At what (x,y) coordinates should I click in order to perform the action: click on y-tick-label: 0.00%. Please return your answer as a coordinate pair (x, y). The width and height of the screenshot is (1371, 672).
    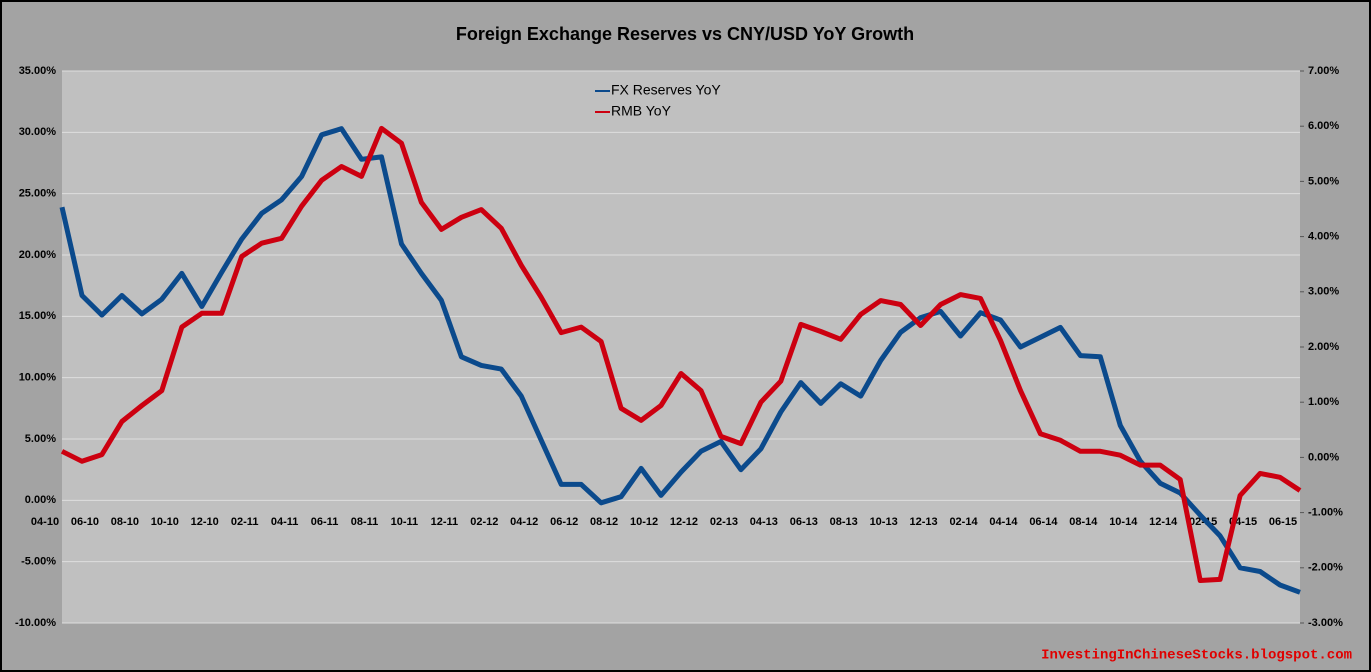
    Looking at the image, I should click on (40, 500).